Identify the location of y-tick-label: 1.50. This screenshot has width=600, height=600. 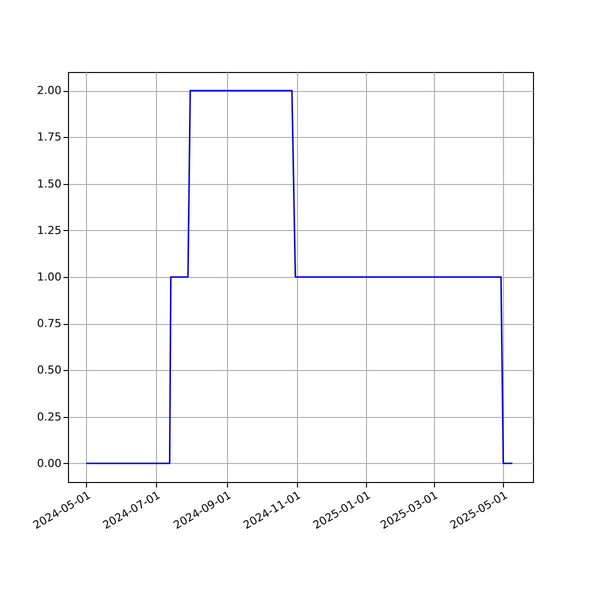
(49, 183).